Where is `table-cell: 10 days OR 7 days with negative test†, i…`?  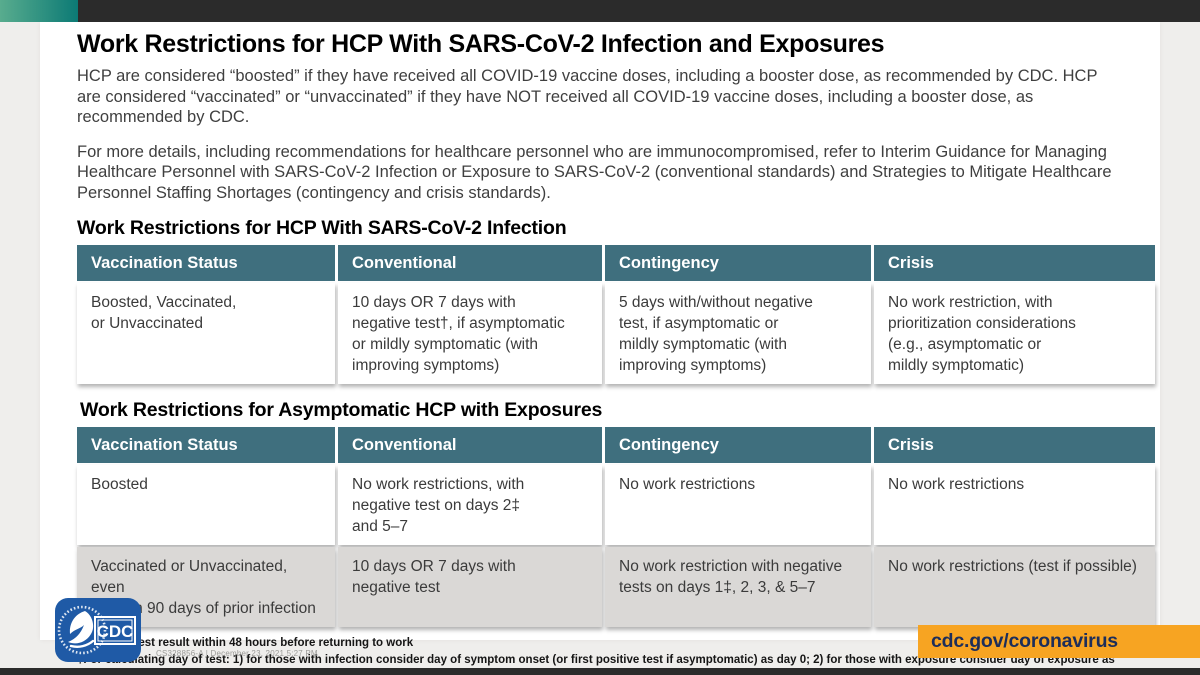 table-cell: 10 days OR 7 days with negative test†, i… is located at coordinates (470, 333).